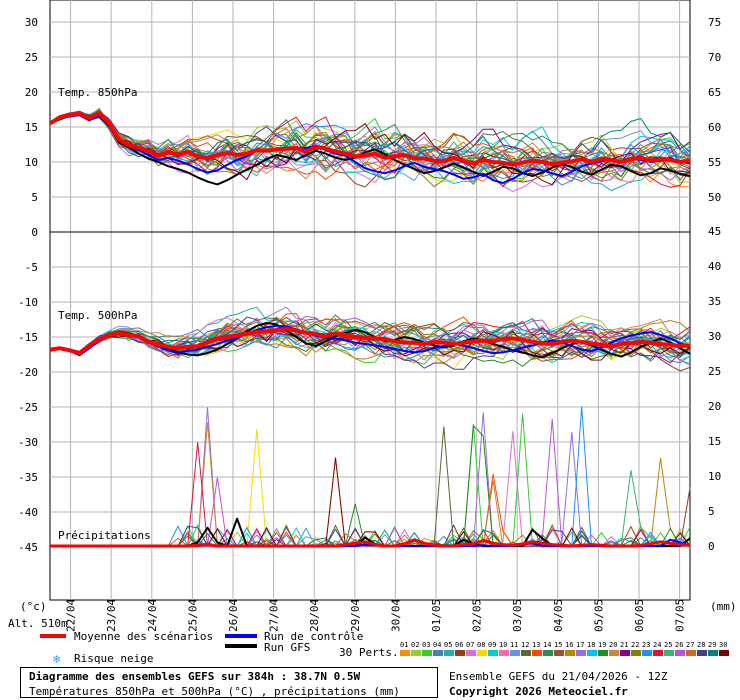 The height and width of the screenshot is (700, 740). Describe the element at coordinates (657, 645) in the screenshot. I see `pert-number: 24` at that location.